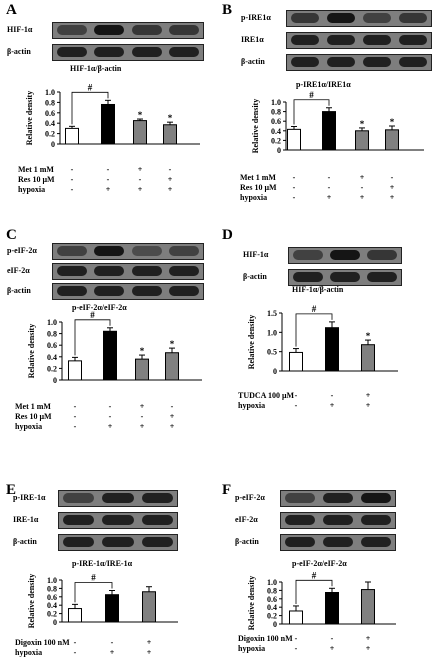 This screenshot has width=433, height=665. Describe the element at coordinates (42, 642) in the screenshot. I see `condition-label: Digoxin 100 nM` at that location.